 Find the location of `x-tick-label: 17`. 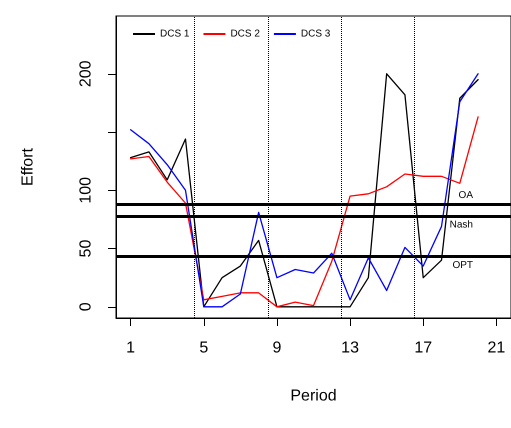

x-tick-label: 17 is located at coordinates (423, 348).